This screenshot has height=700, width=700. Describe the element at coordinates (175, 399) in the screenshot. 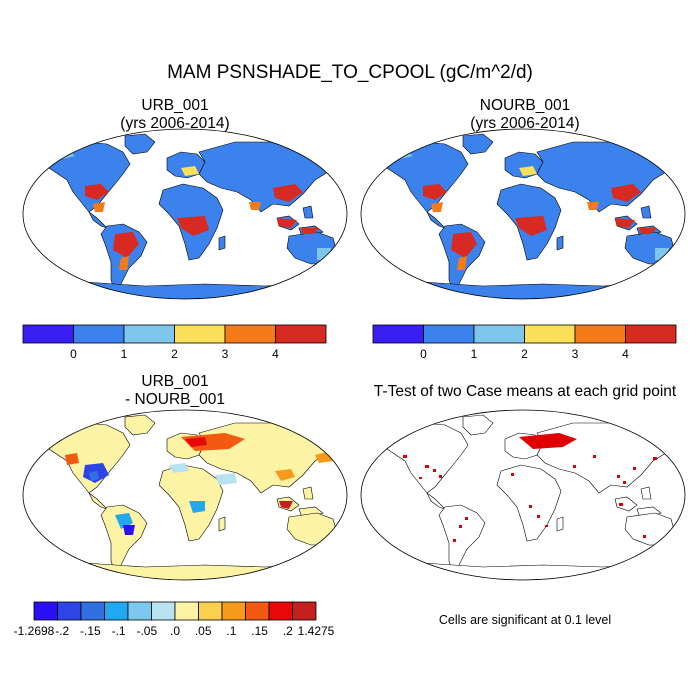

I see `panel-title-diff-sub: - NOURB_001` at that location.